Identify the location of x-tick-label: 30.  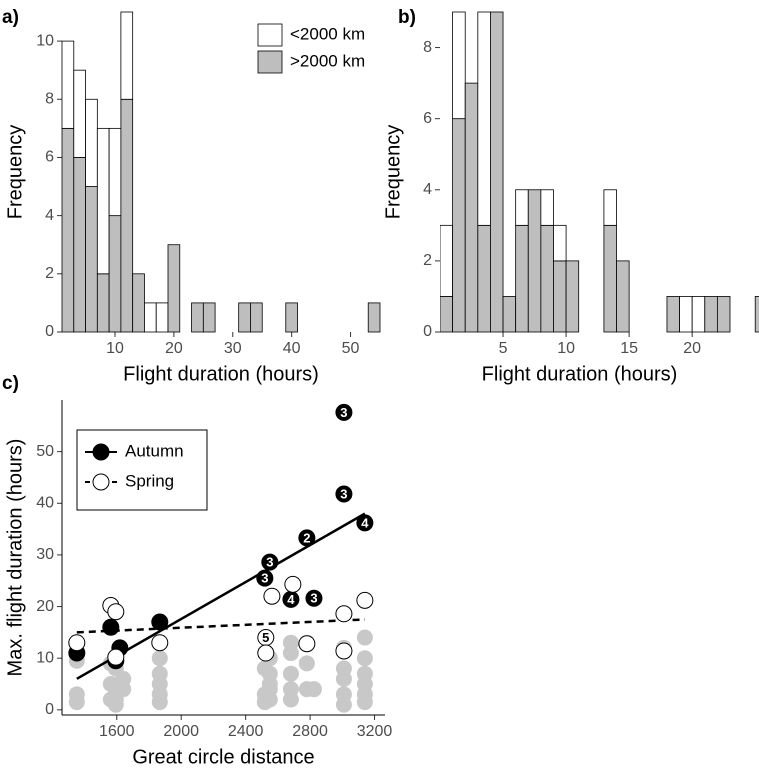
(233, 348).